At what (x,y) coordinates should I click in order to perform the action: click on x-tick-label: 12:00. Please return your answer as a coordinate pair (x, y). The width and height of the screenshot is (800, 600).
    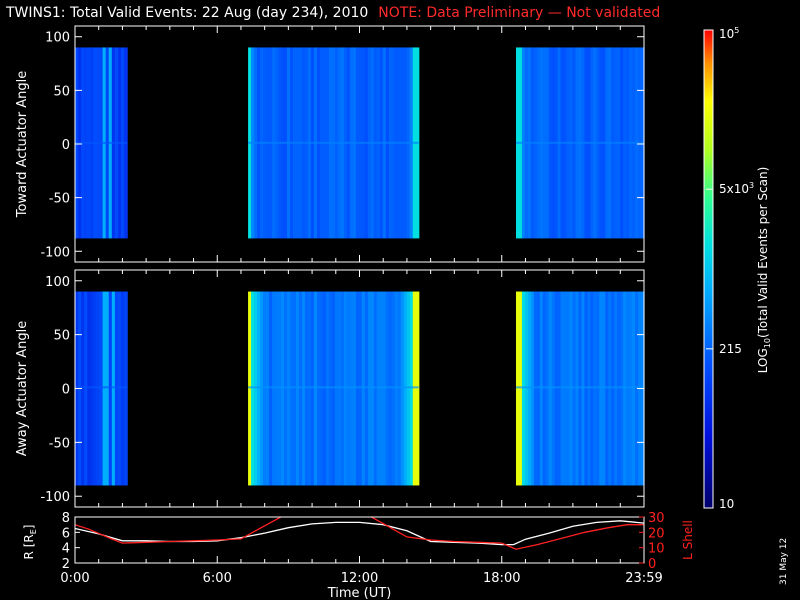
    Looking at the image, I should click on (359, 578).